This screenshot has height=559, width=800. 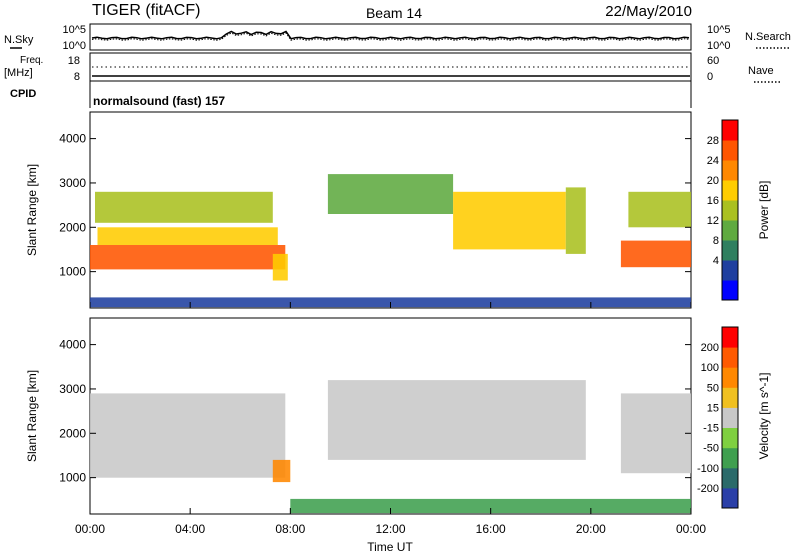 I want to click on velocity-ylabel: Slant Range [km], so click(x=32, y=416).